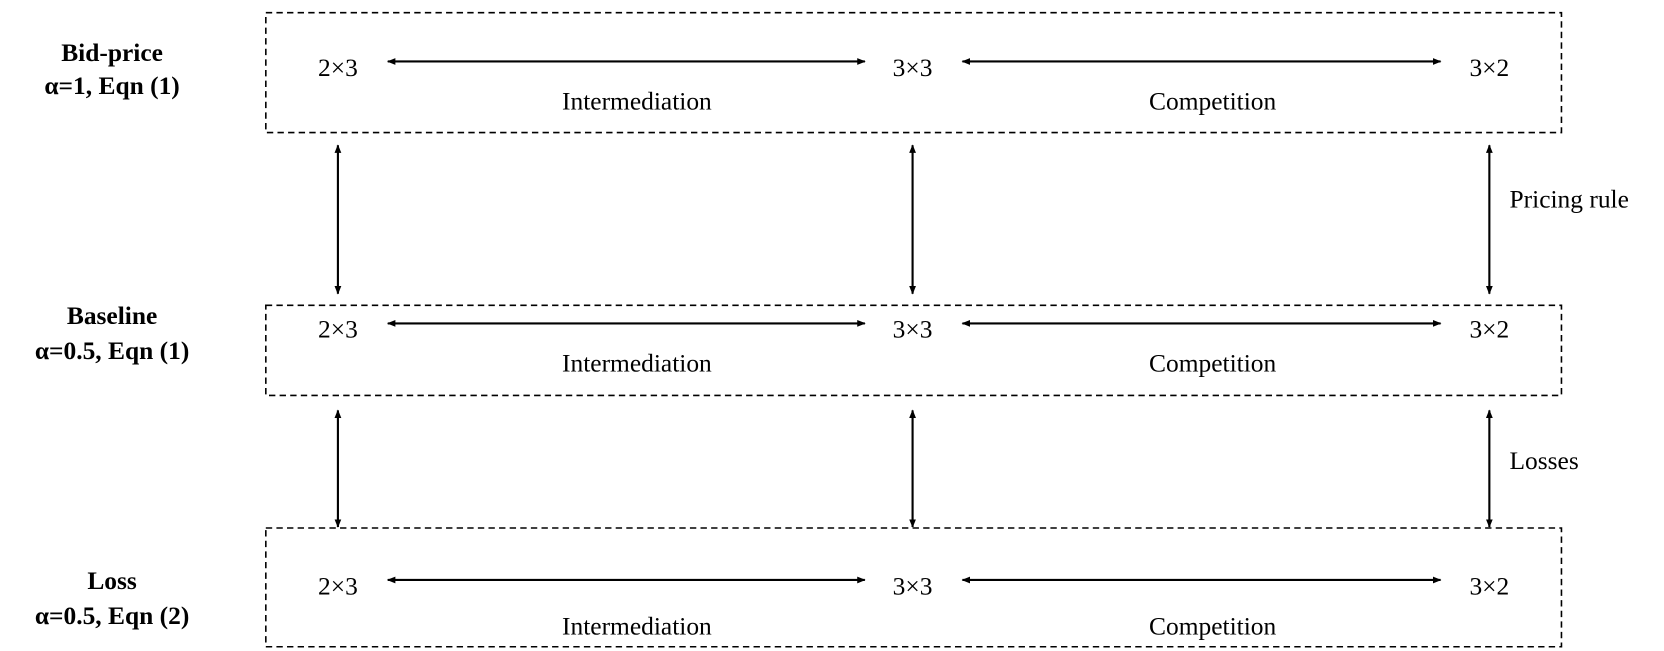  What do you see at coordinates (1569, 198) in the screenshot?
I see `transition-label: Pricing rule` at bounding box center [1569, 198].